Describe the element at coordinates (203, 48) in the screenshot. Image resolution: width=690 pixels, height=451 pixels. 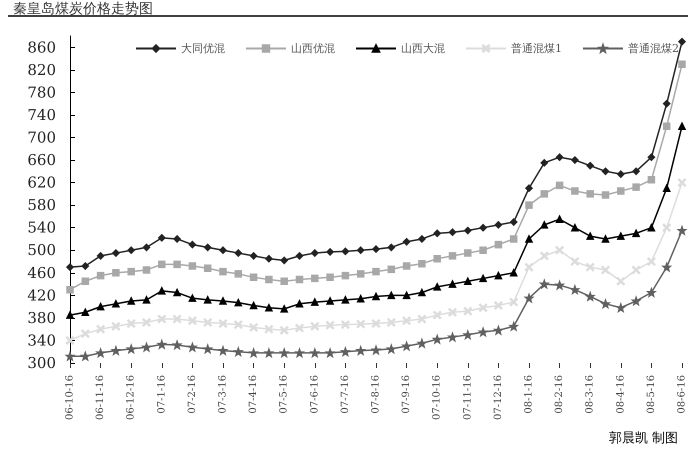
I see `legend-label: 大同优混` at that location.